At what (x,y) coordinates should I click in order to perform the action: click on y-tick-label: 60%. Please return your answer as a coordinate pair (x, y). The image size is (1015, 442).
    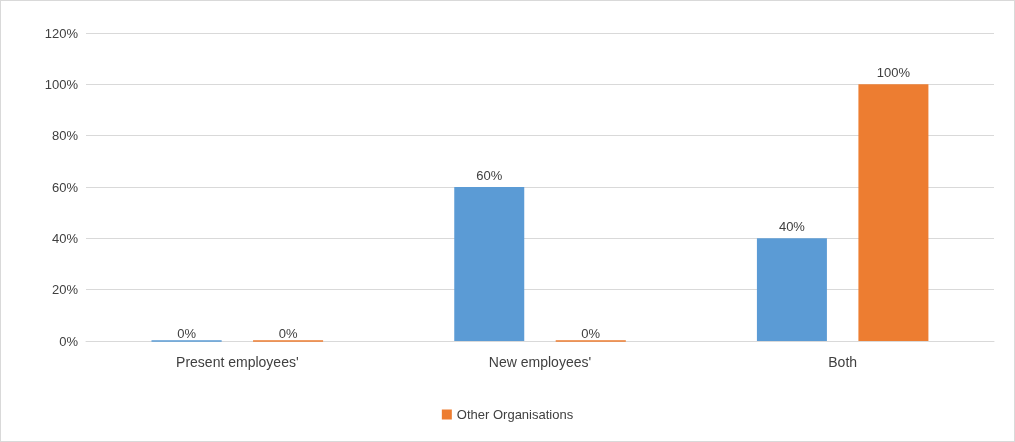
    Looking at the image, I should click on (65, 187).